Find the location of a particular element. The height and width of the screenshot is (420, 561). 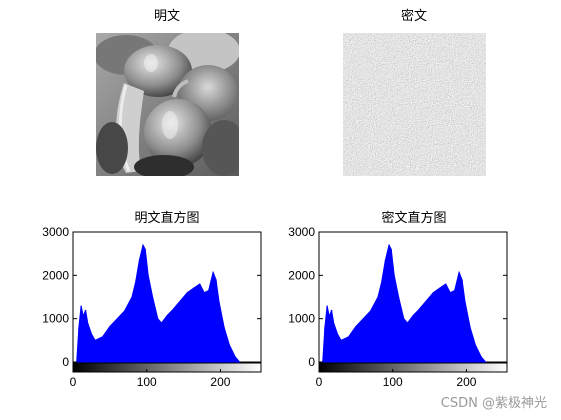

watermark: CSDN @紫极神光 is located at coordinates (493, 403).